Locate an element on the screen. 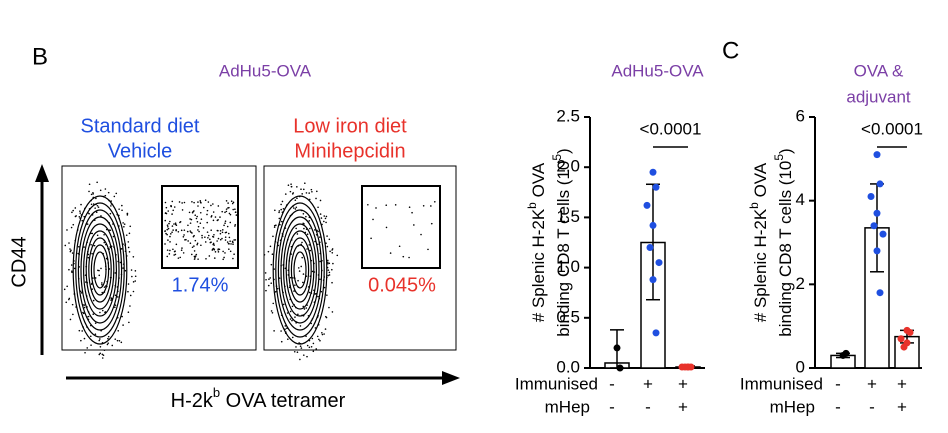 The width and height of the screenshot is (948, 433). row-value: - is located at coordinates (648, 406).